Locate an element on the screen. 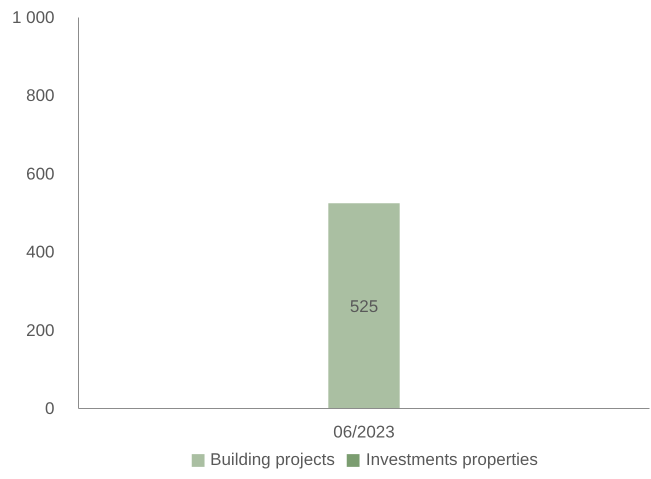 Image resolution: width=651 pixels, height=479 pixels. y-tick-label: 200 is located at coordinates (40, 330).